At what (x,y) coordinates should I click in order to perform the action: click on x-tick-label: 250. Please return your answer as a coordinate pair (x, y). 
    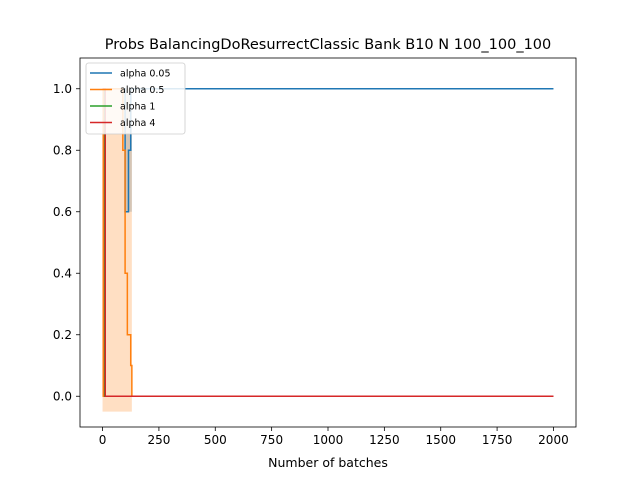
    Looking at the image, I should click on (158, 440).